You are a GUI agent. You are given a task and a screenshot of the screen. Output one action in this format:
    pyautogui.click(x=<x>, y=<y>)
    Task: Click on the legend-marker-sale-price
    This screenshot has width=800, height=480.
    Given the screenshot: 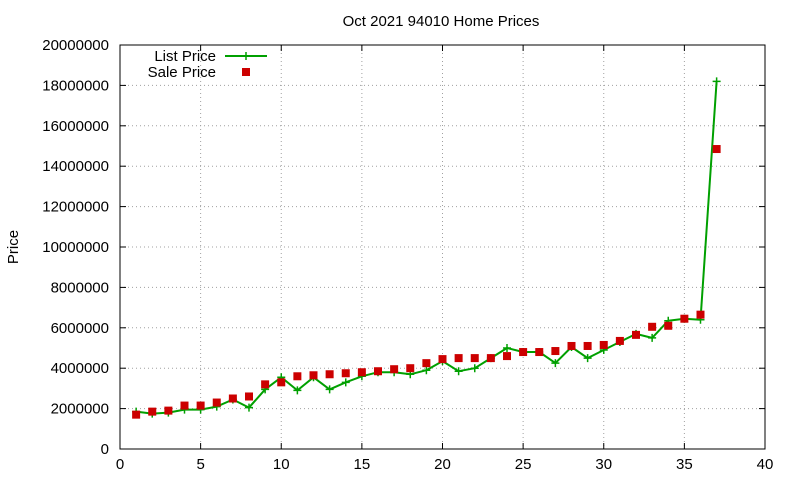 What is the action you would take?
    pyautogui.click(x=246, y=72)
    